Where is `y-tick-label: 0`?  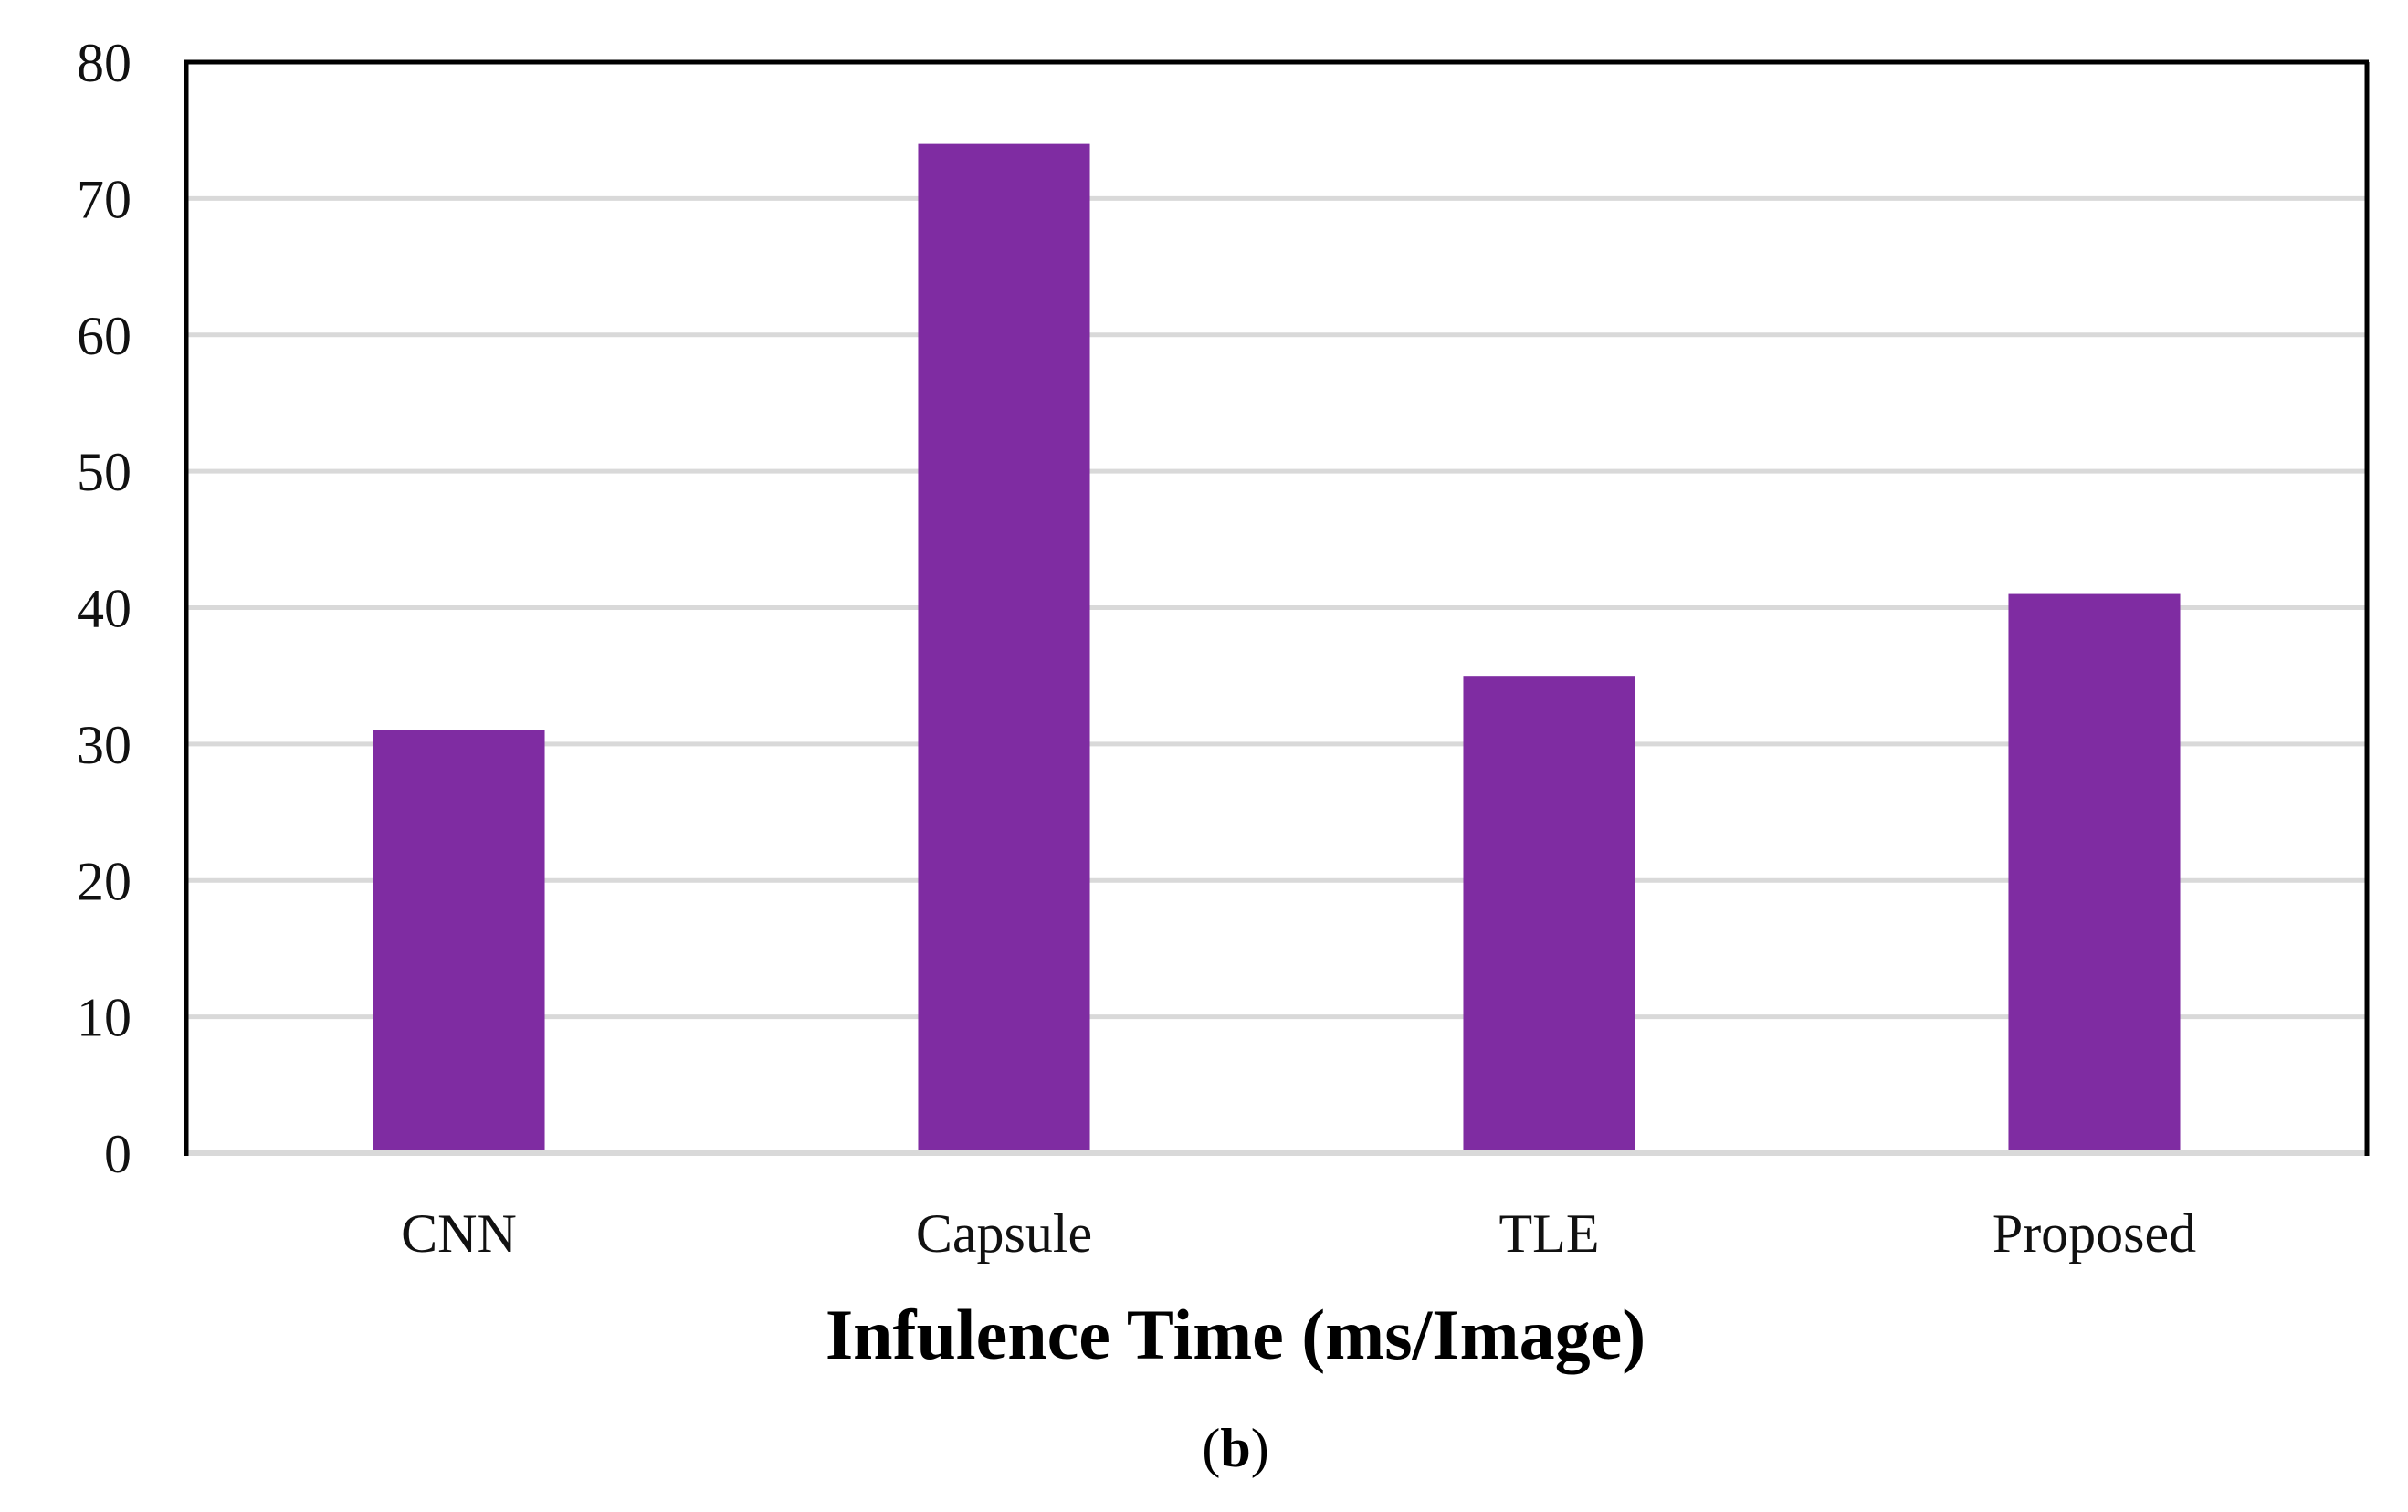
y-tick-label: 0 is located at coordinates (117, 1154).